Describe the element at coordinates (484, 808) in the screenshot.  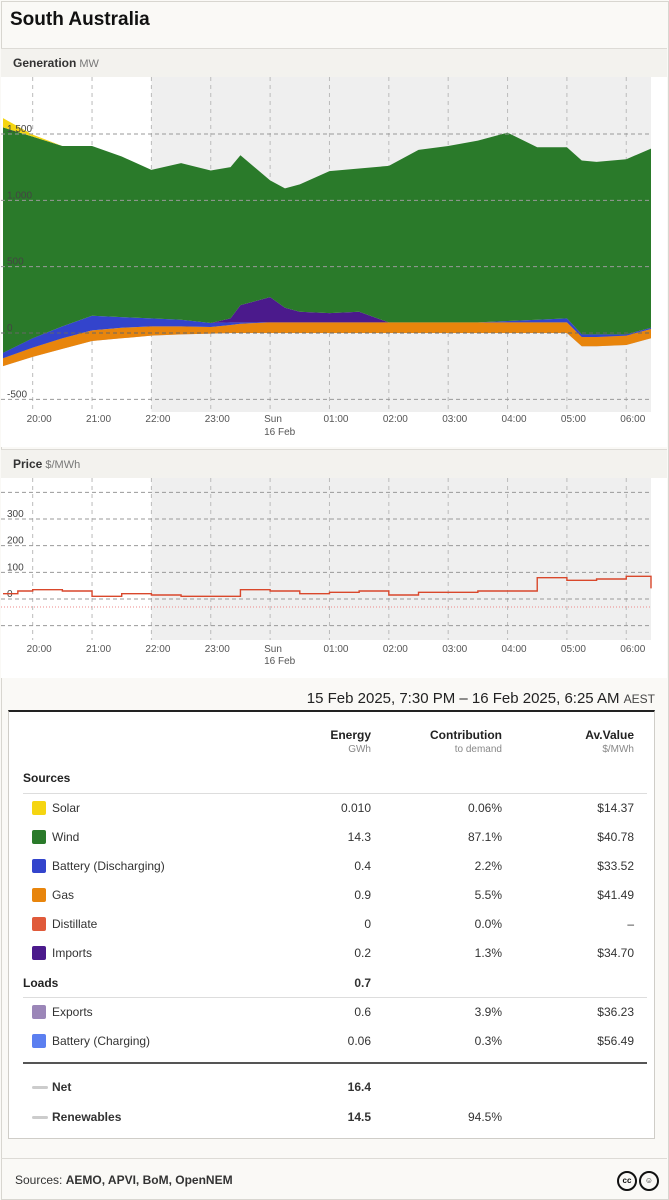
I see `contribution-value: 0.06%` at that location.